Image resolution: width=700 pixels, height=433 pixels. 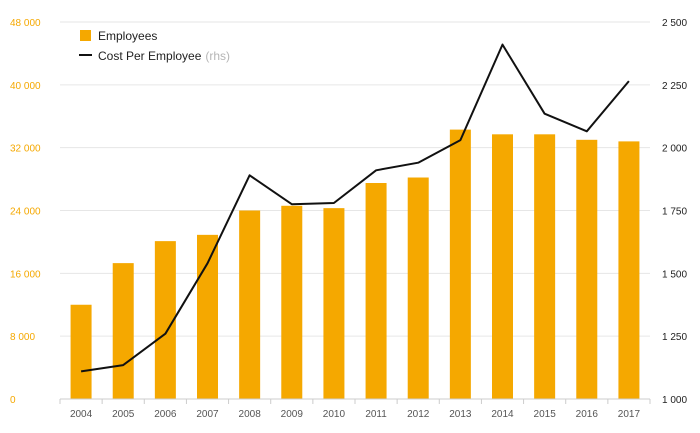 I want to click on x-tick-label: 2009, so click(x=292, y=414).